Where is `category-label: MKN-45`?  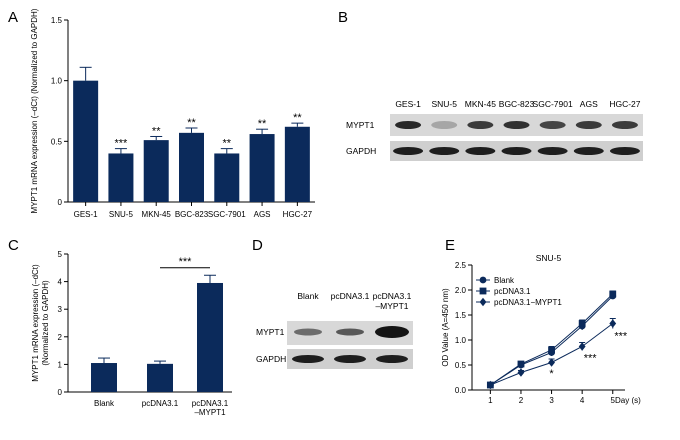 category-label: MKN-45 is located at coordinates (157, 214).